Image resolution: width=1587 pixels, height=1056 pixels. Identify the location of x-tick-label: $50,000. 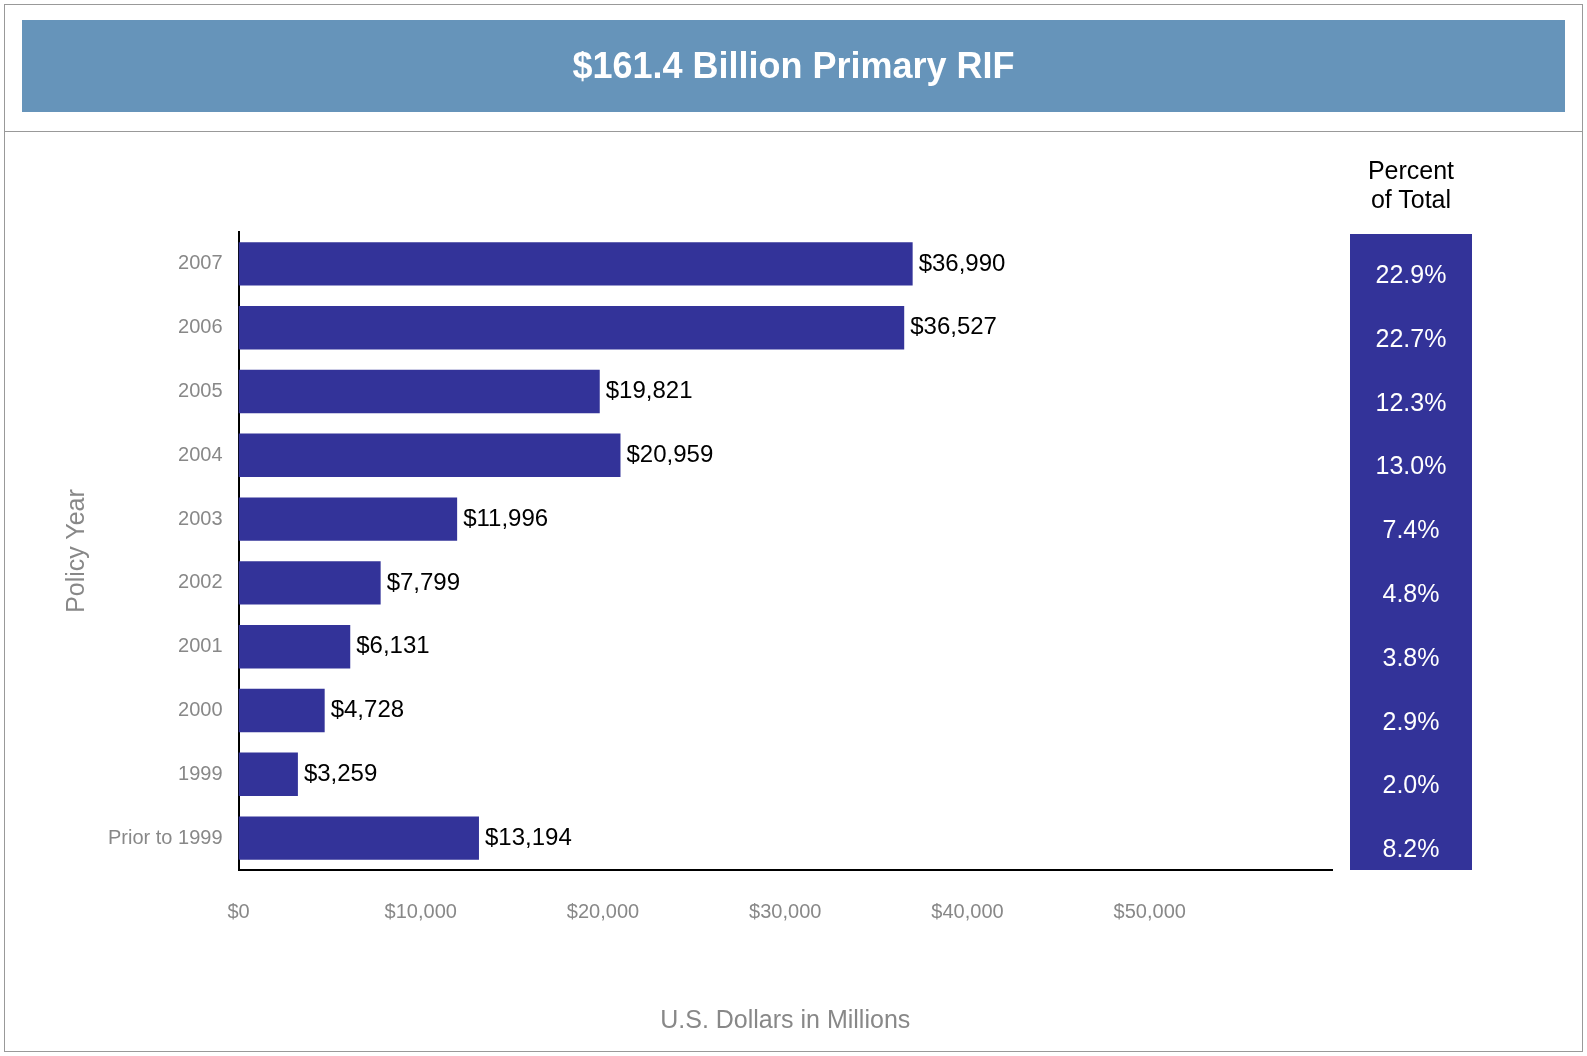
(1149, 910).